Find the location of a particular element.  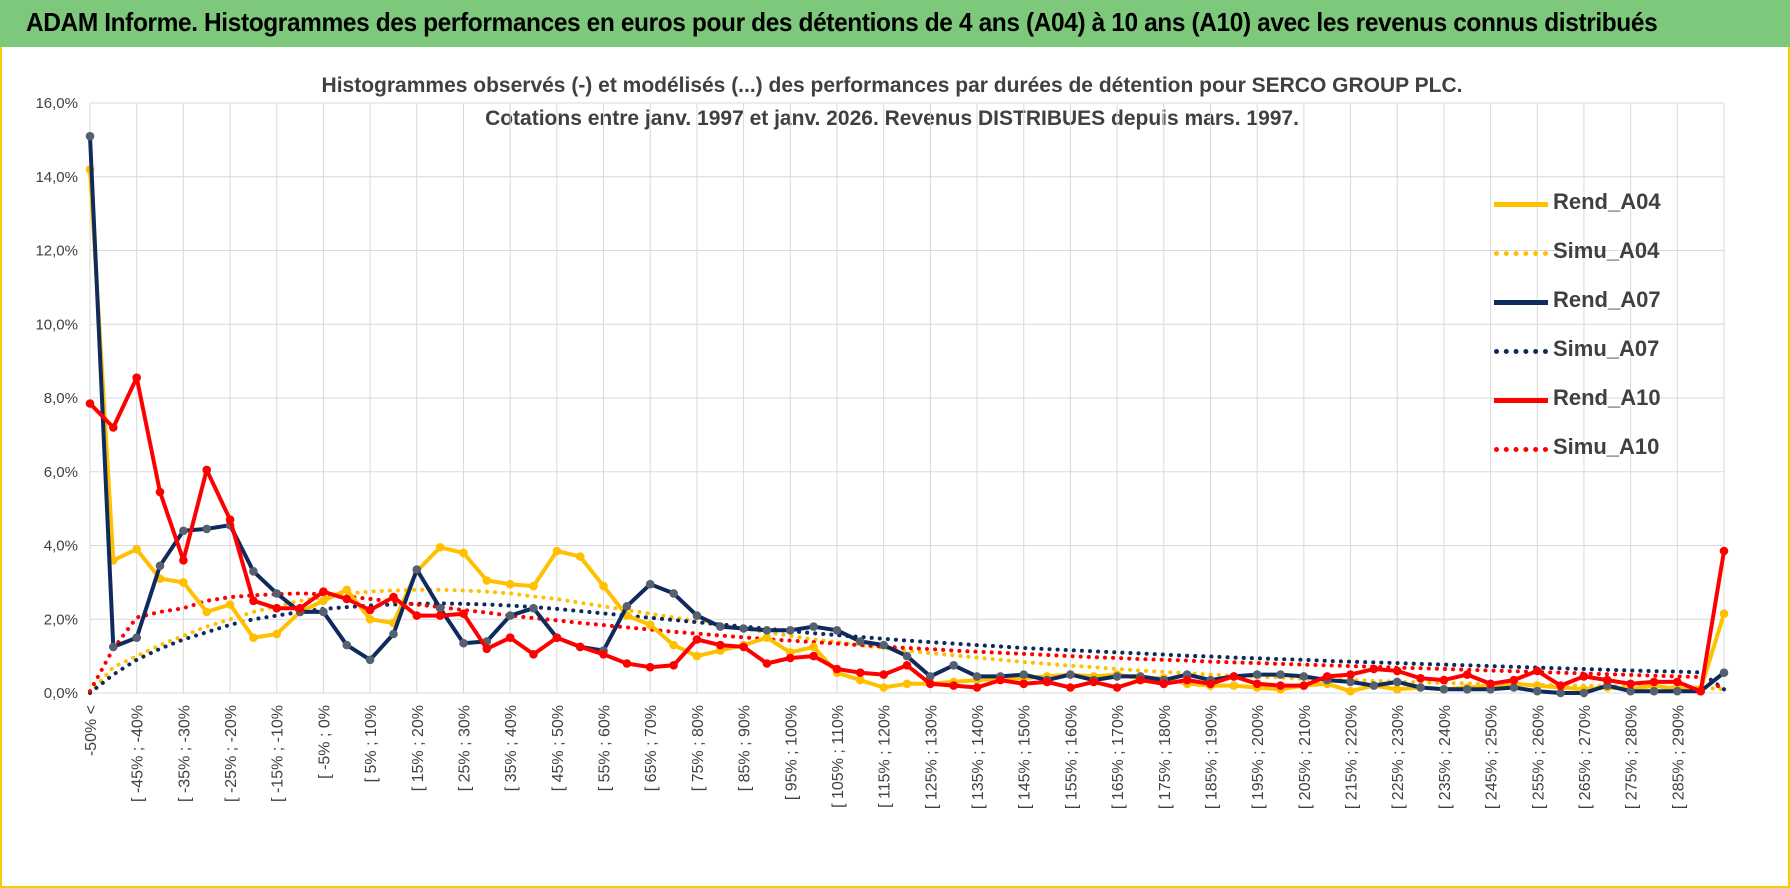

legend-label: Simu_A04 is located at coordinates (1606, 250).